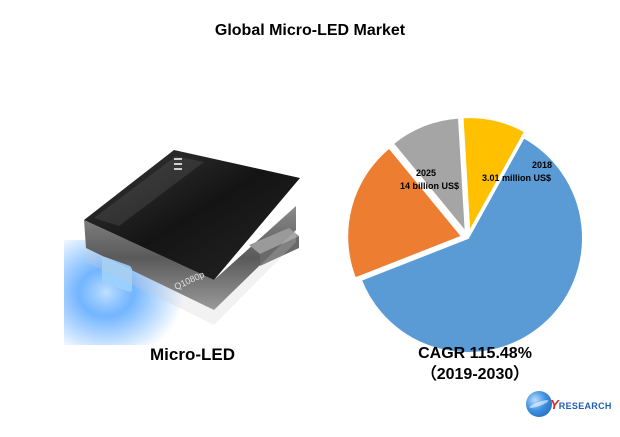 Image resolution: width=620 pixels, height=437 pixels. I want to click on page-title: Global Micro-LED Market, so click(310, 30).